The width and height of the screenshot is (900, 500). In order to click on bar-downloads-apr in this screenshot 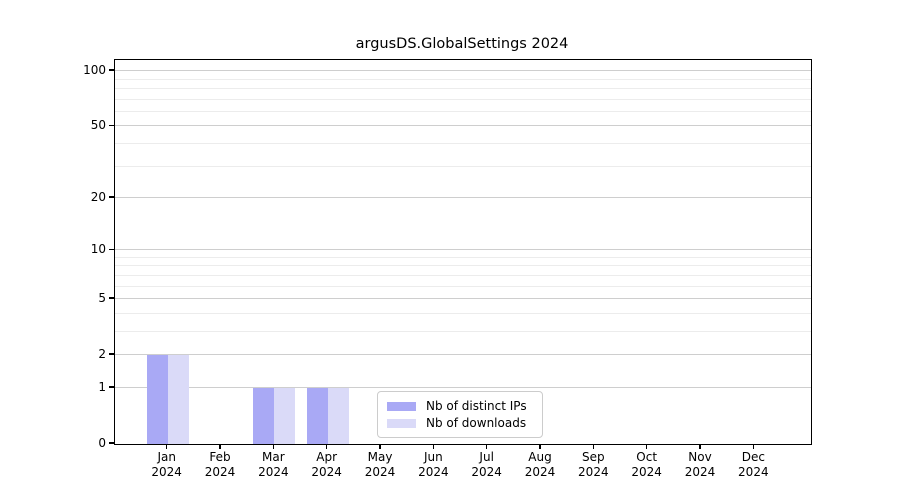, I will do `click(338, 416)`.